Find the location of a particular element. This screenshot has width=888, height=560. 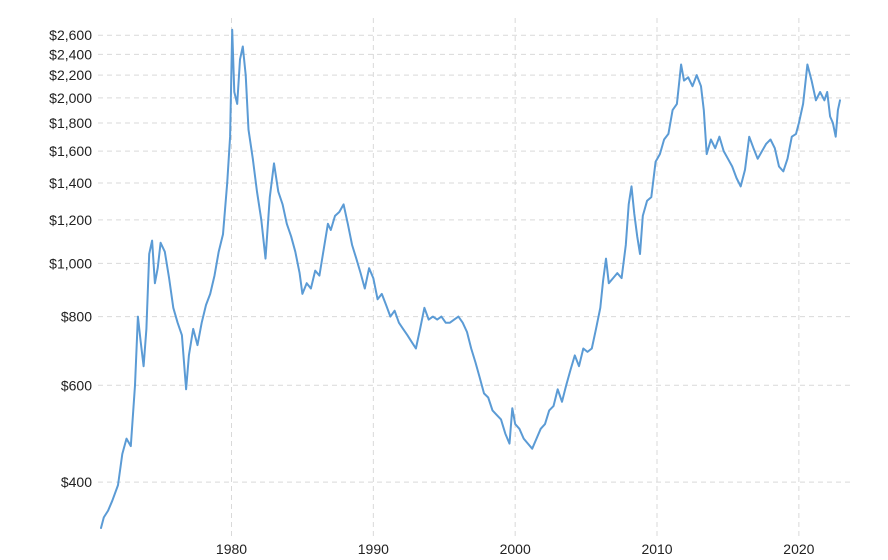

y-tick-label: $2,600 is located at coordinates (70, 35).